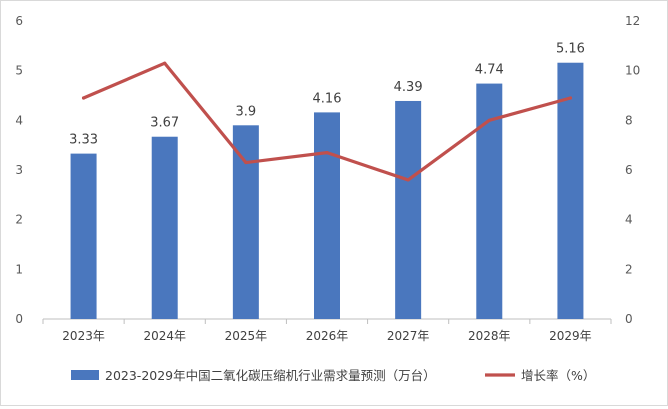 This screenshot has width=668, height=409. Describe the element at coordinates (83, 140) in the screenshot. I see `bar-value-label: 3.33` at that location.